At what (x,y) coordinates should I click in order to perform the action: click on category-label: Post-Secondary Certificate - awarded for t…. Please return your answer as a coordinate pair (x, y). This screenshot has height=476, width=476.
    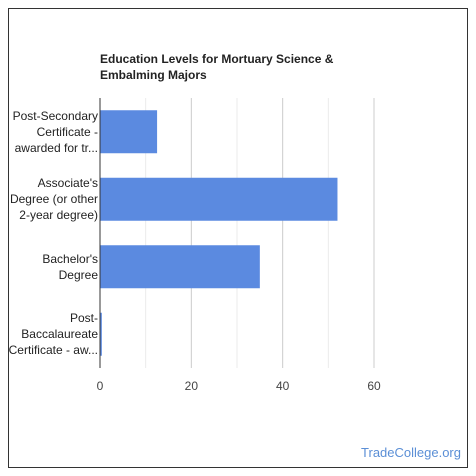
    Looking at the image, I should click on (52, 132).